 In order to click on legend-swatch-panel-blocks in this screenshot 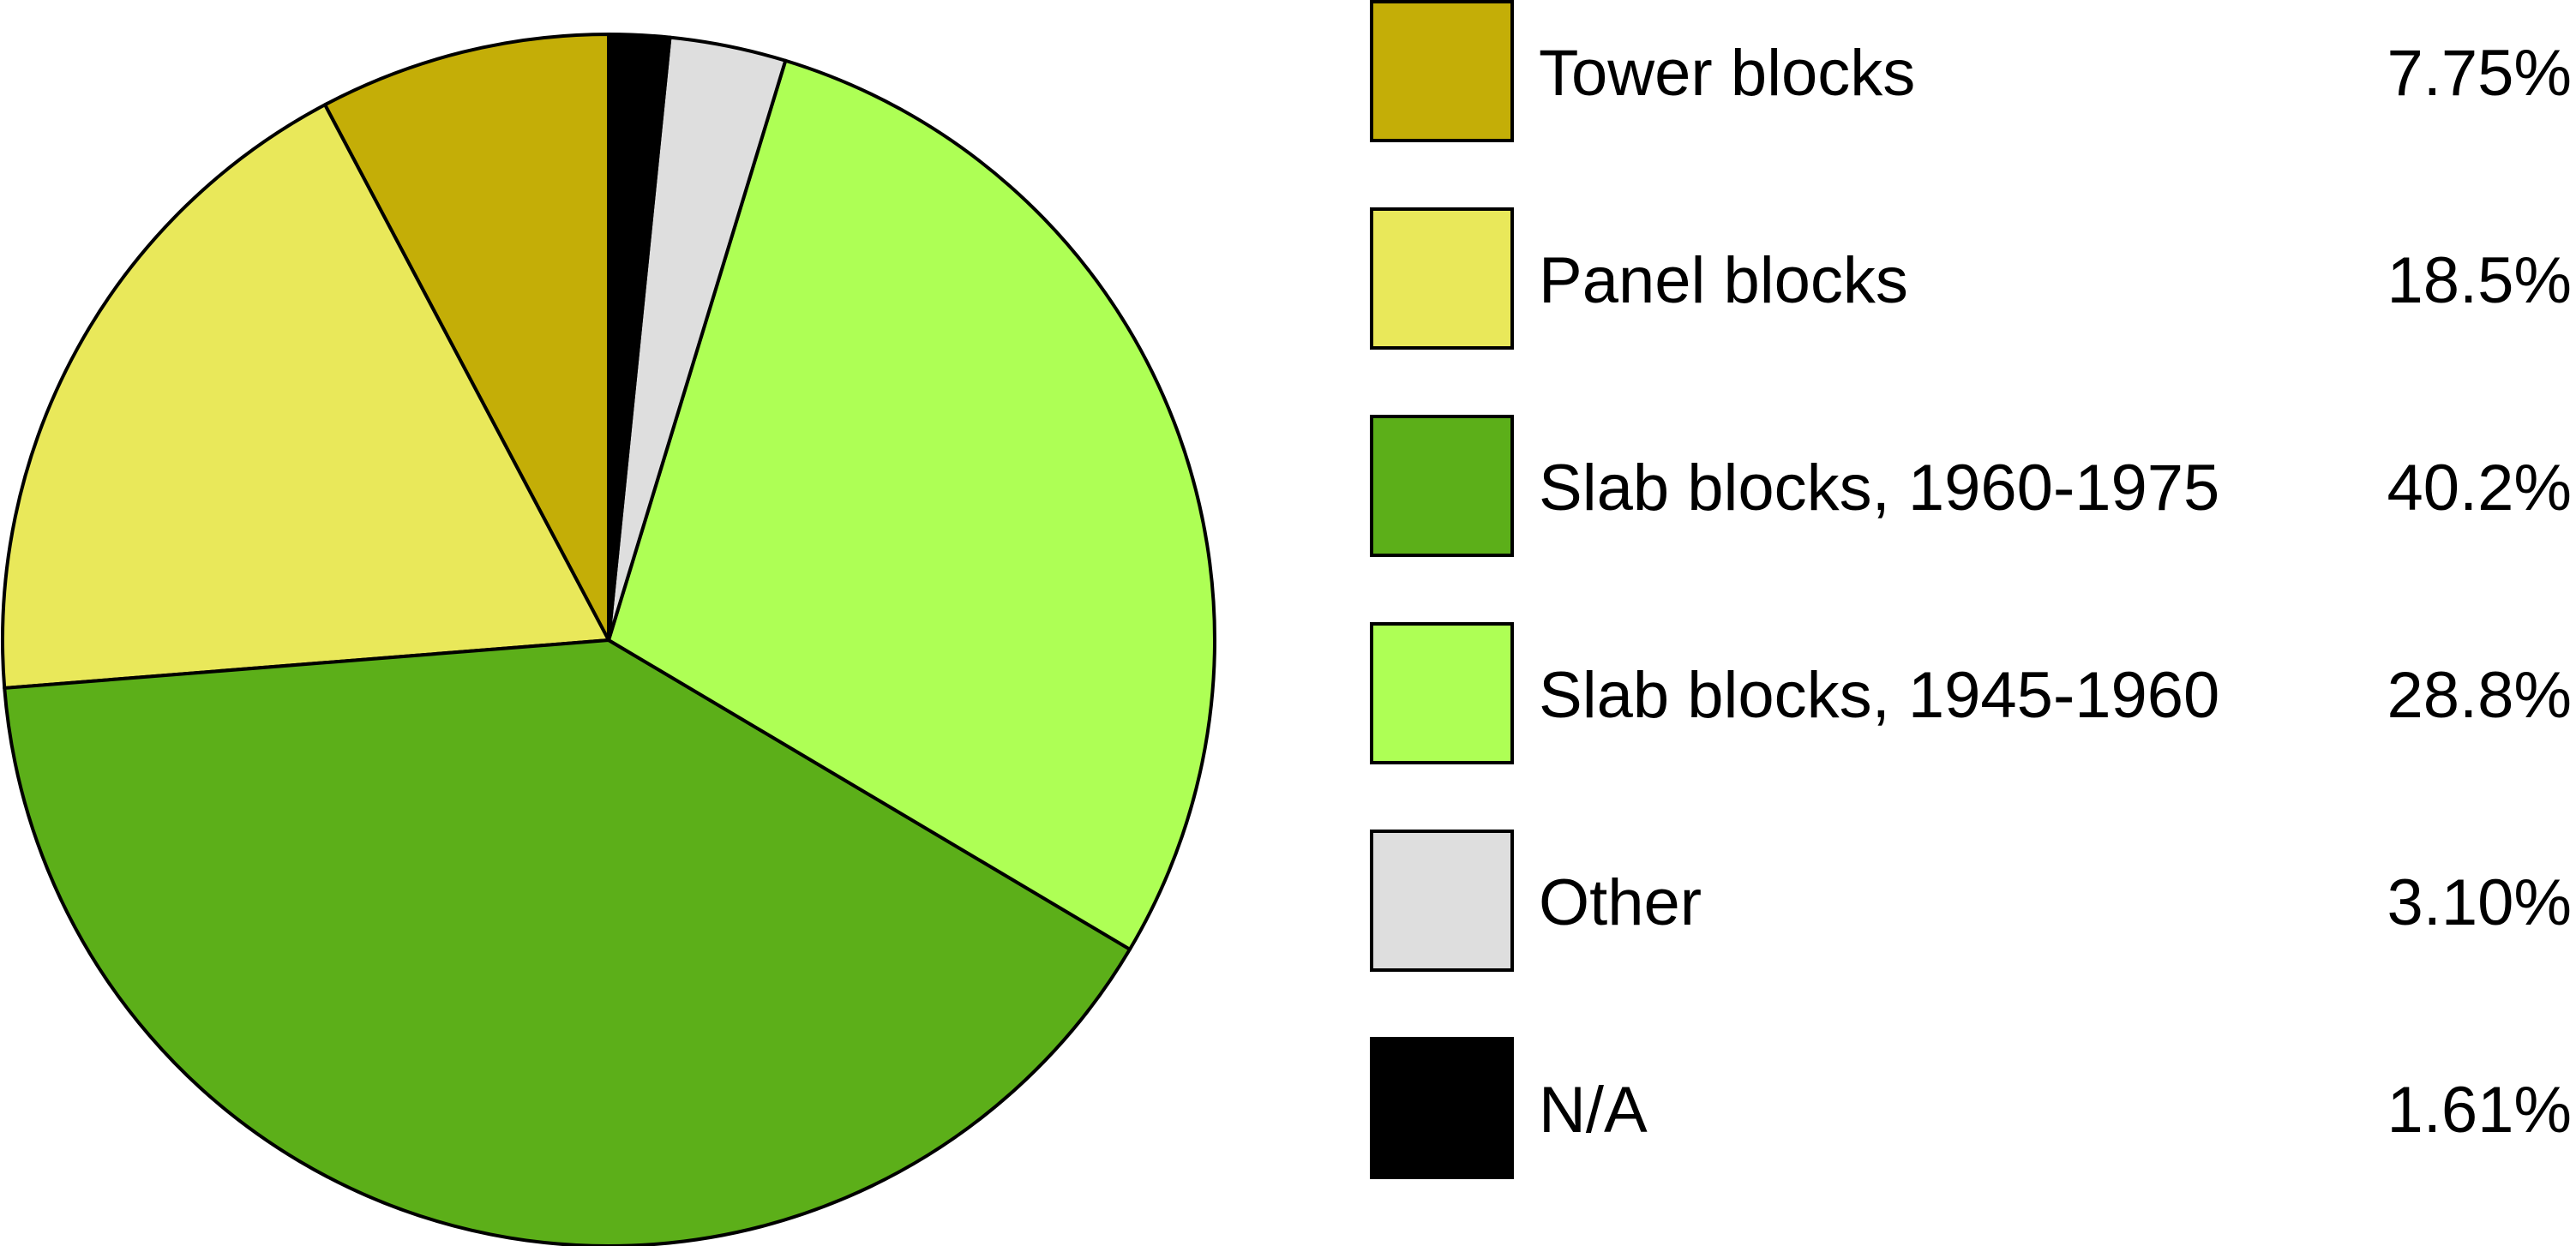, I will do `click(1442, 278)`.